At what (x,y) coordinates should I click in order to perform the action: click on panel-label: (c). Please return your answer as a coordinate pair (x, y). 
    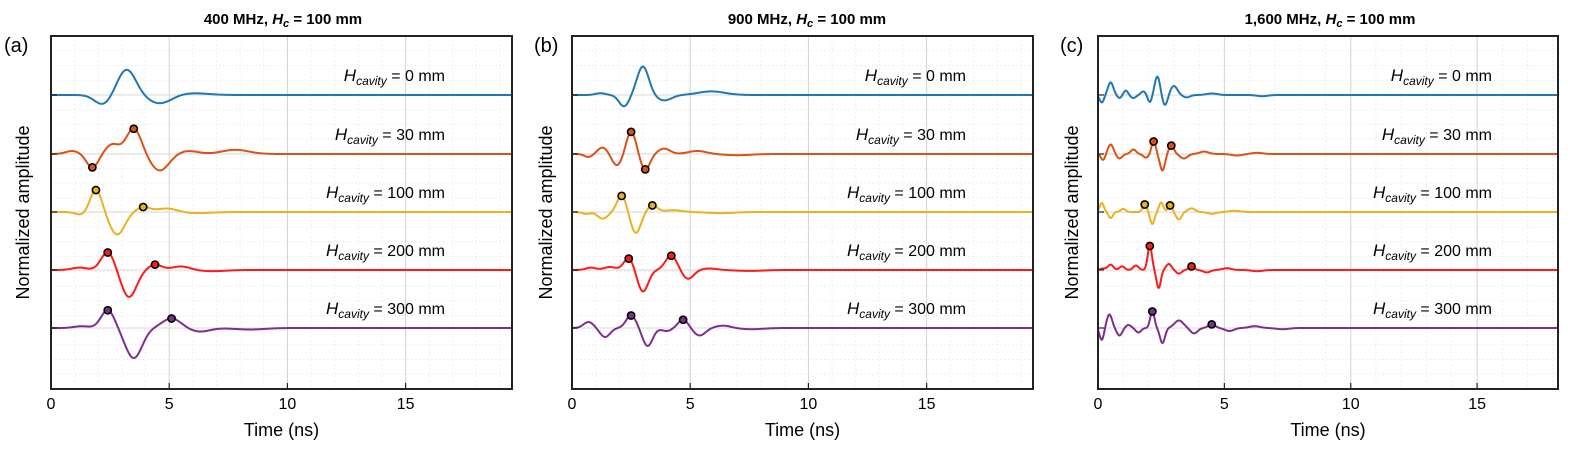
    Looking at the image, I should click on (1071, 46).